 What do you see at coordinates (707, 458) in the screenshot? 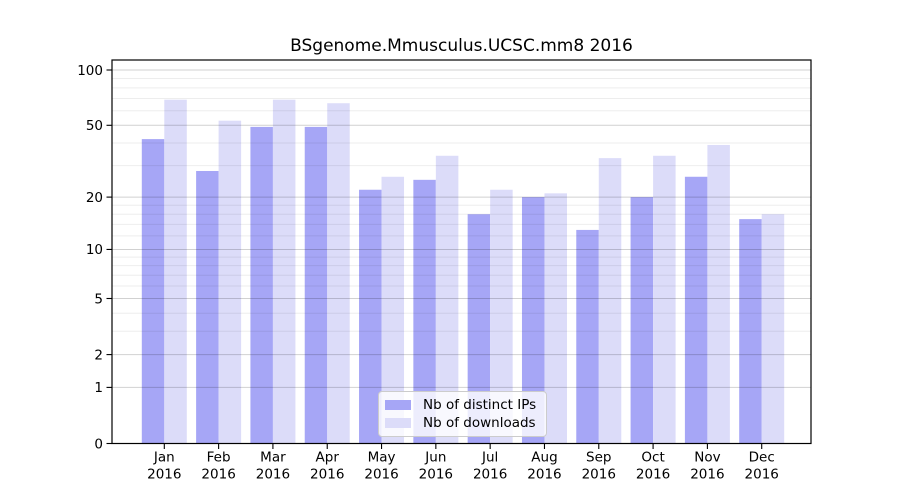
I see `x-tick-label-month: Nov` at bounding box center [707, 458].